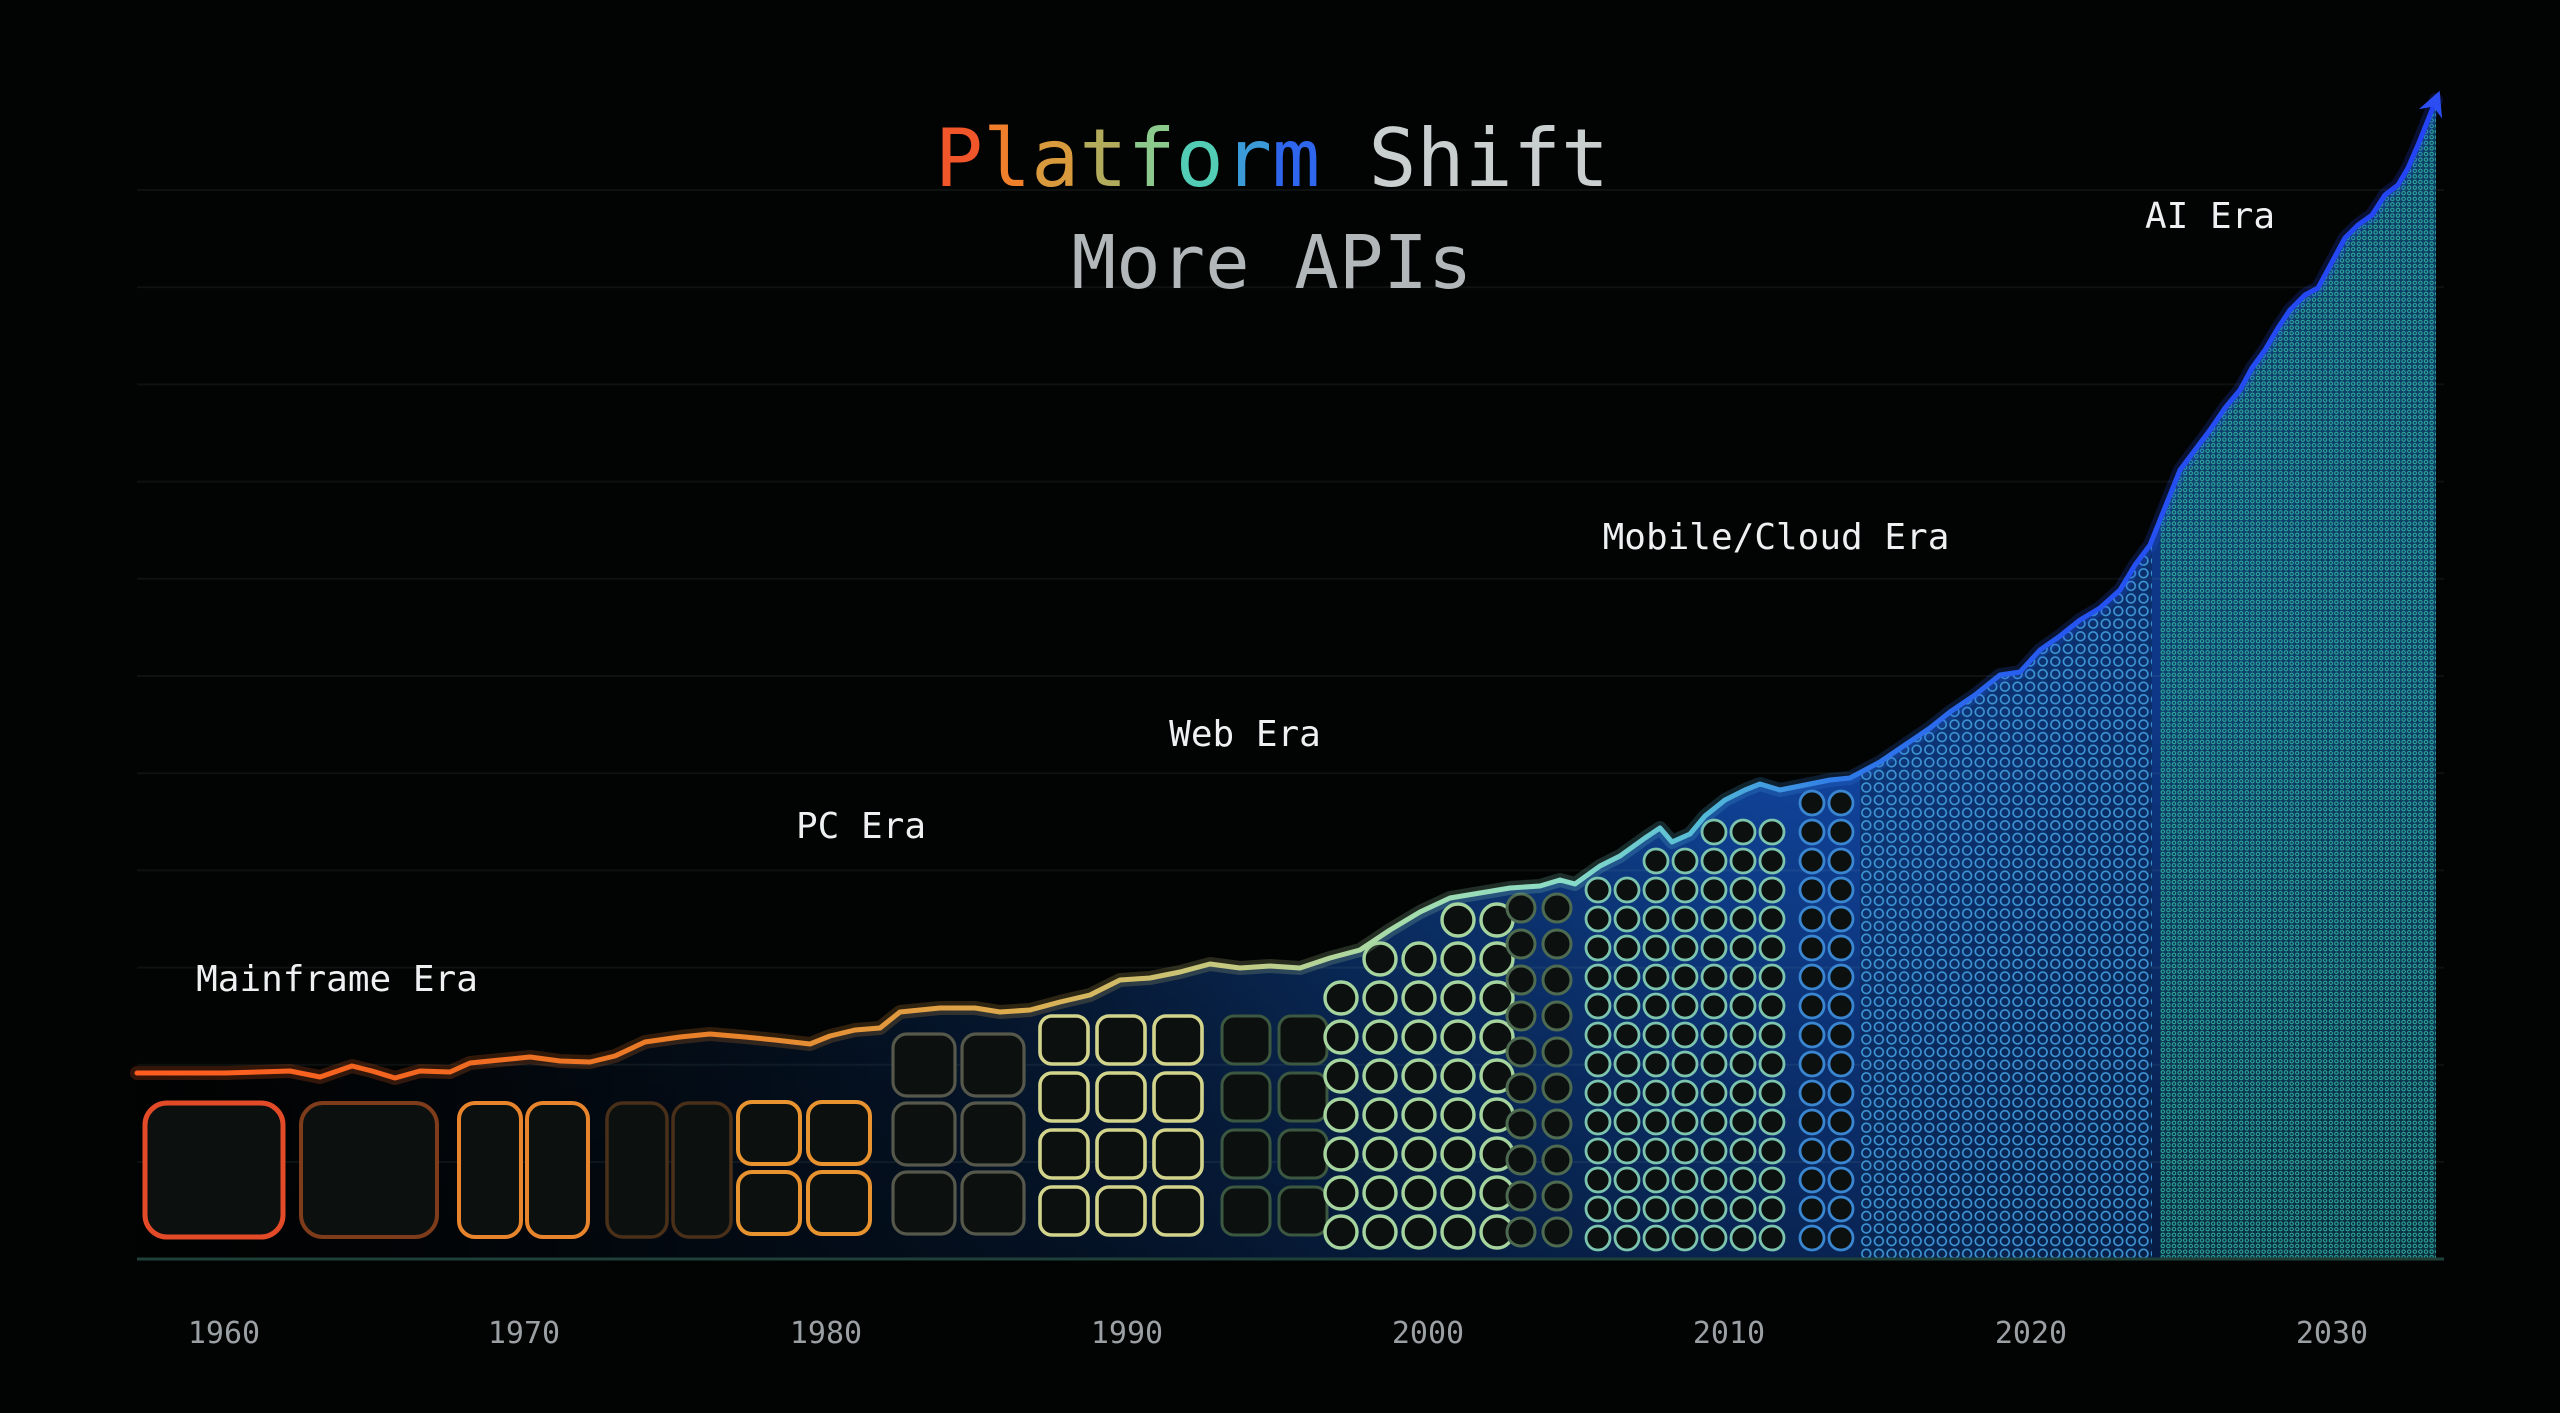 The width and height of the screenshot is (2560, 1413). Describe the element at coordinates (224, 1333) in the screenshot. I see `x-tick-label: 1960` at that location.